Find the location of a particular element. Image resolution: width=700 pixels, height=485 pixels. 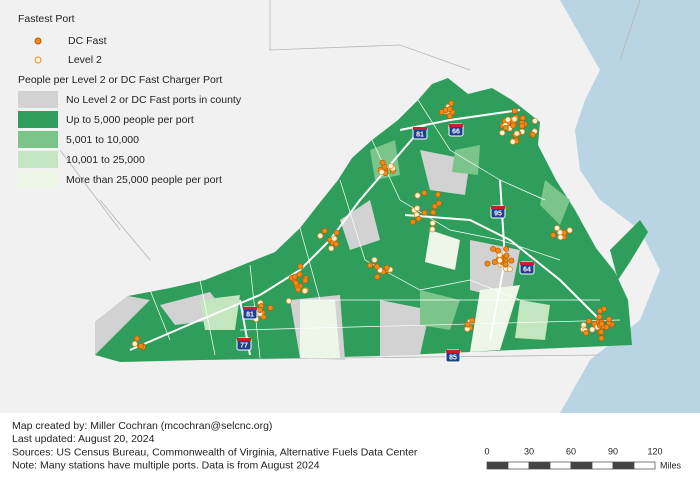

legend-label: Level 2 is located at coordinates (85, 60).